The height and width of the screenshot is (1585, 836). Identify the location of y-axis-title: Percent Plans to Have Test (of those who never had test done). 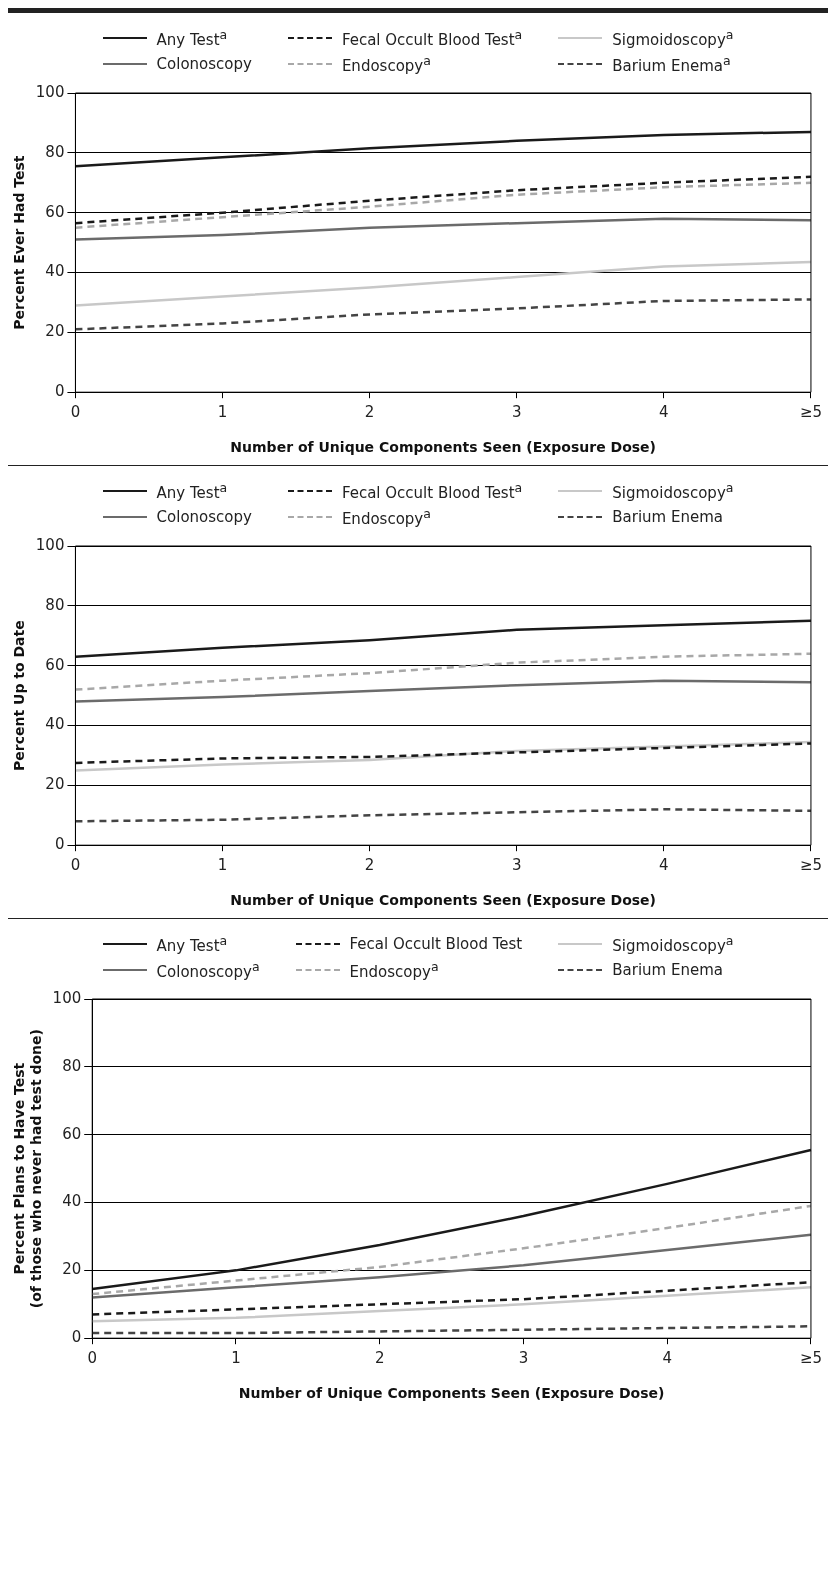
(27, 1169).